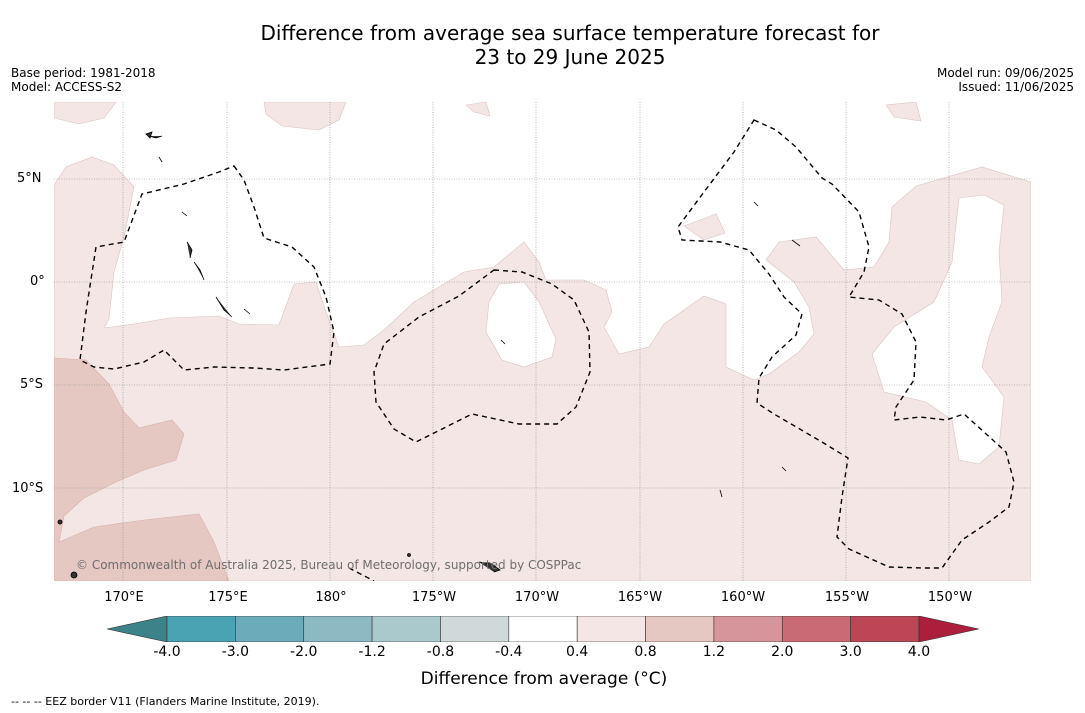  What do you see at coordinates (521, 324) in the screenshot?
I see `neutral-hole-center` at bounding box center [521, 324].